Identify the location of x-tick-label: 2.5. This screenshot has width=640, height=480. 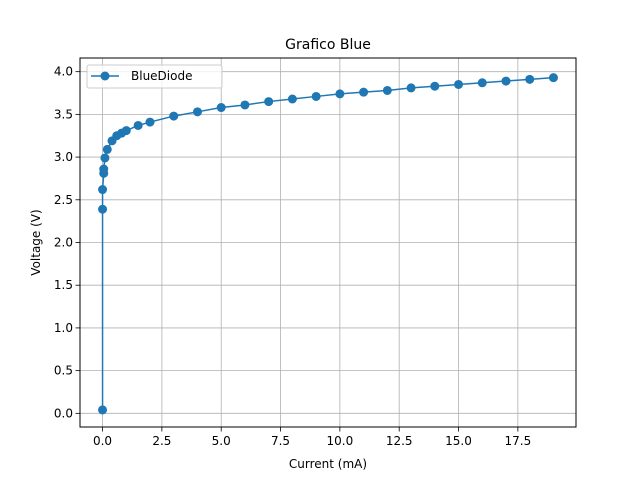
(161, 441).